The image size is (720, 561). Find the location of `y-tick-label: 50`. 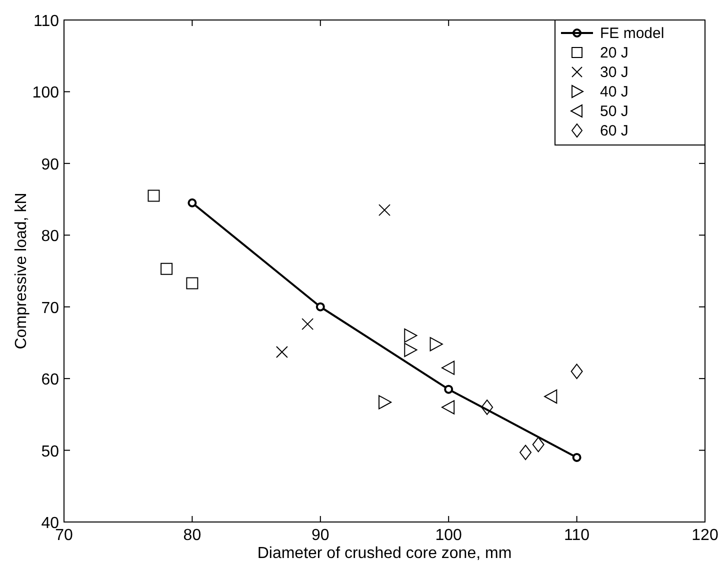

y-tick-label: 50 is located at coordinates (50, 451).